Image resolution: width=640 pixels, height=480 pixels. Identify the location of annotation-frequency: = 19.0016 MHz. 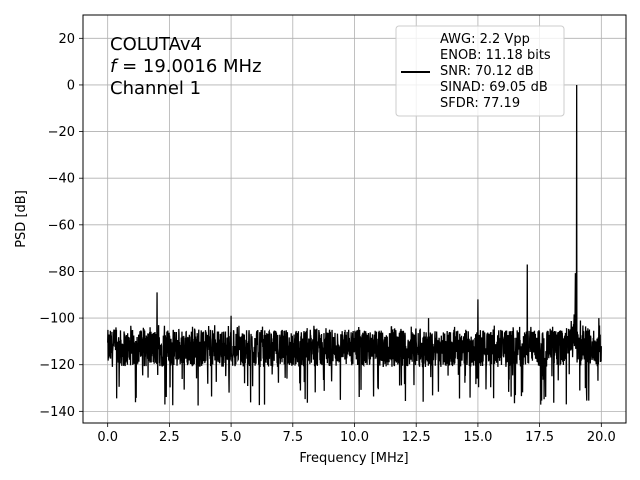
(188, 66).